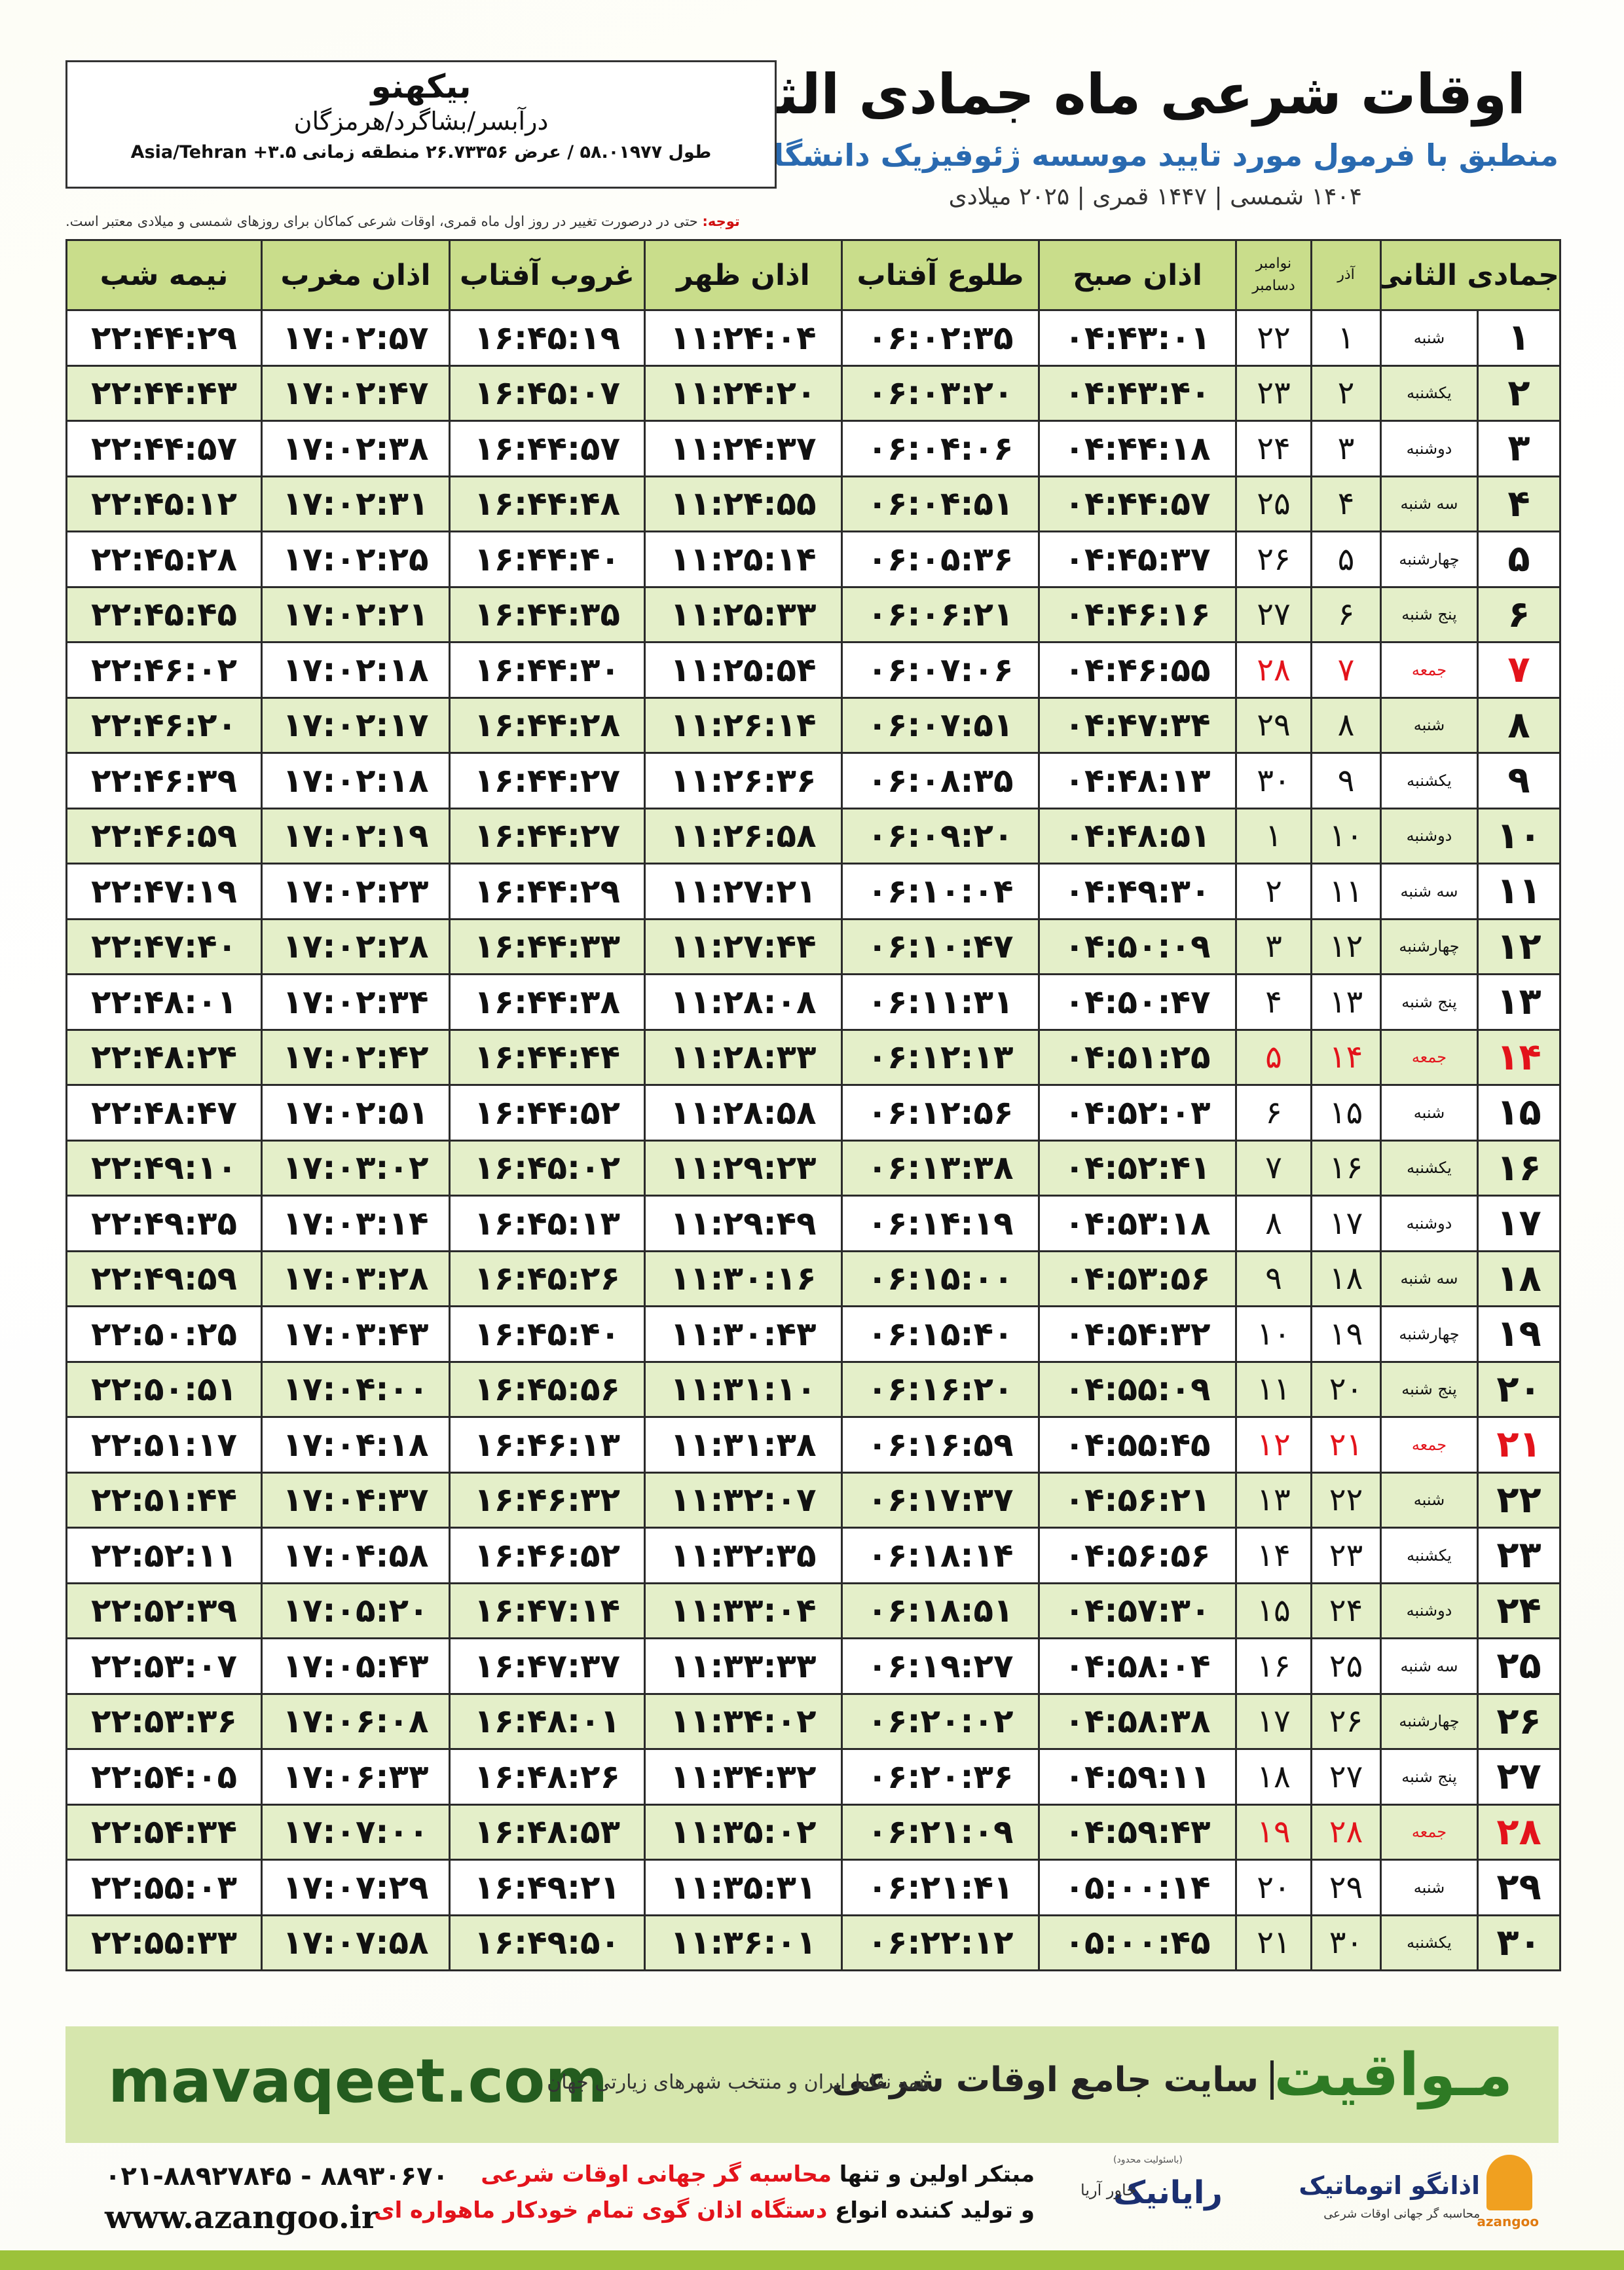 This screenshot has width=1624, height=2270. I want to click on time-cell: ۱۷:۰۲:۱۸, so click(356, 780).